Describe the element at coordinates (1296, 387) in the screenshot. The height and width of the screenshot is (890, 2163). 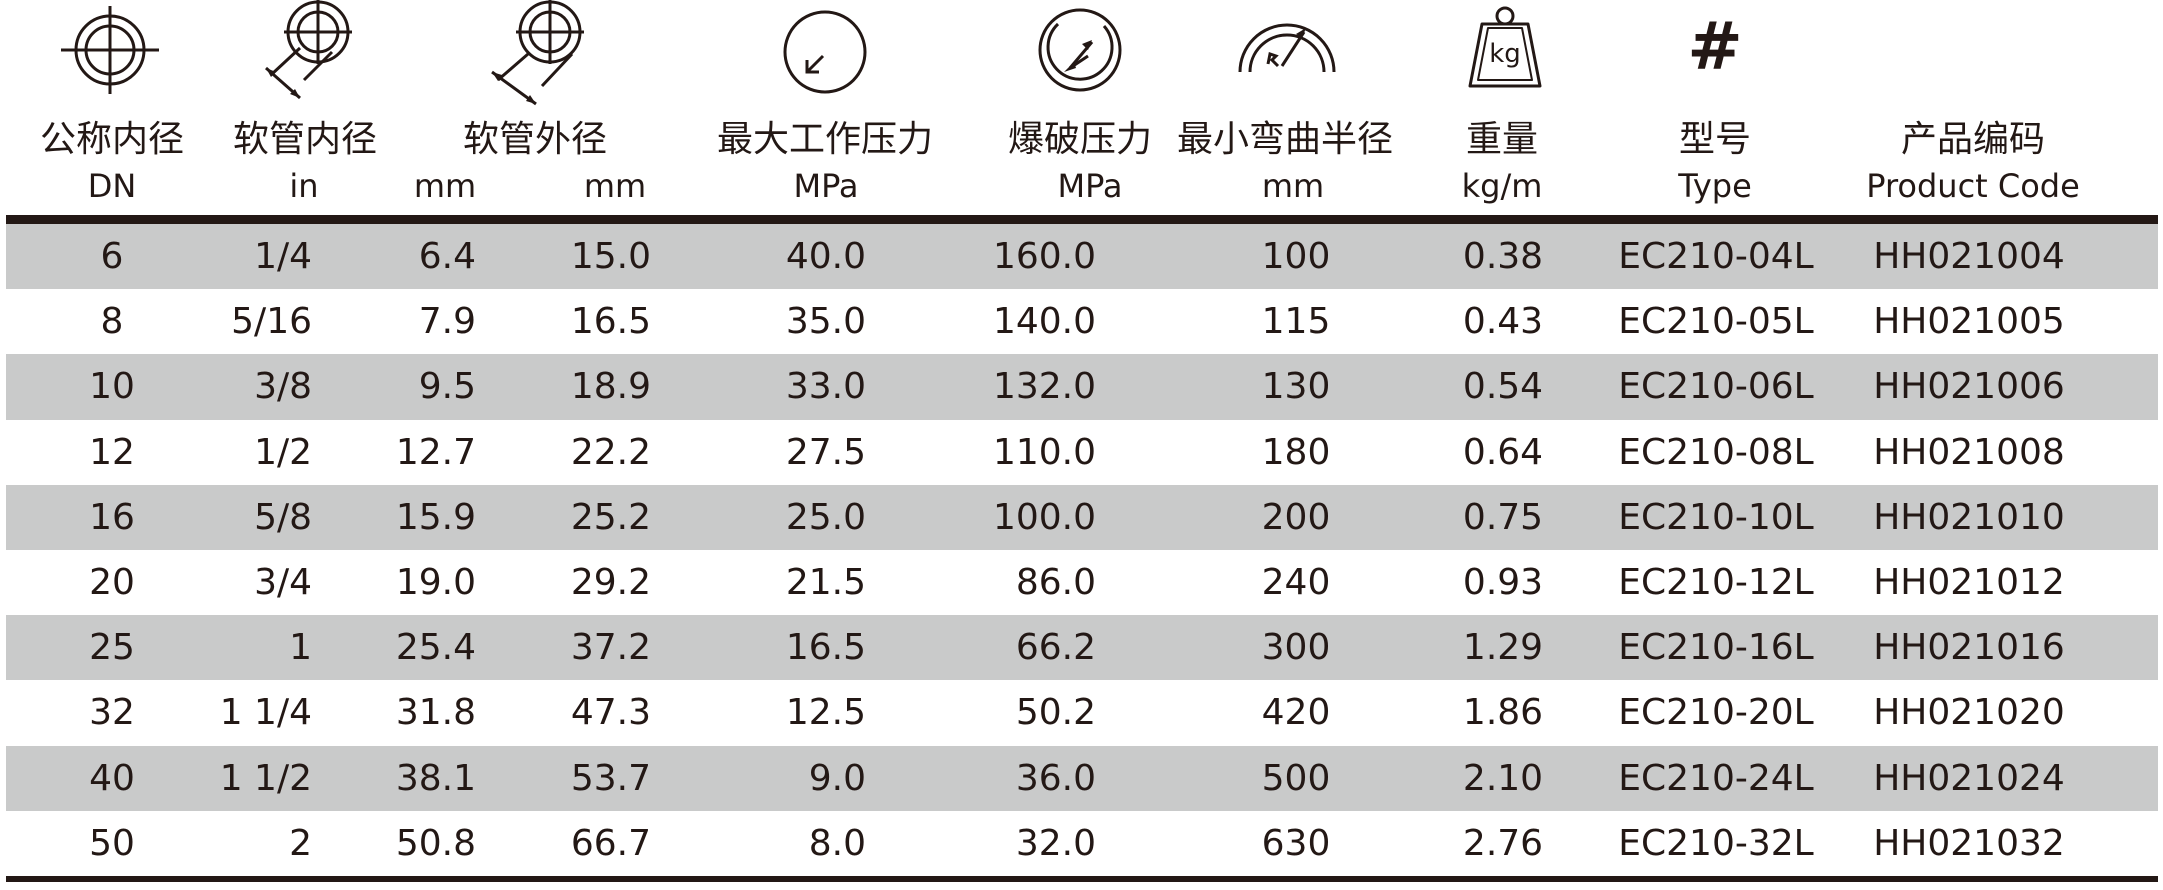
I see `cell-bend-radius: 130` at that location.